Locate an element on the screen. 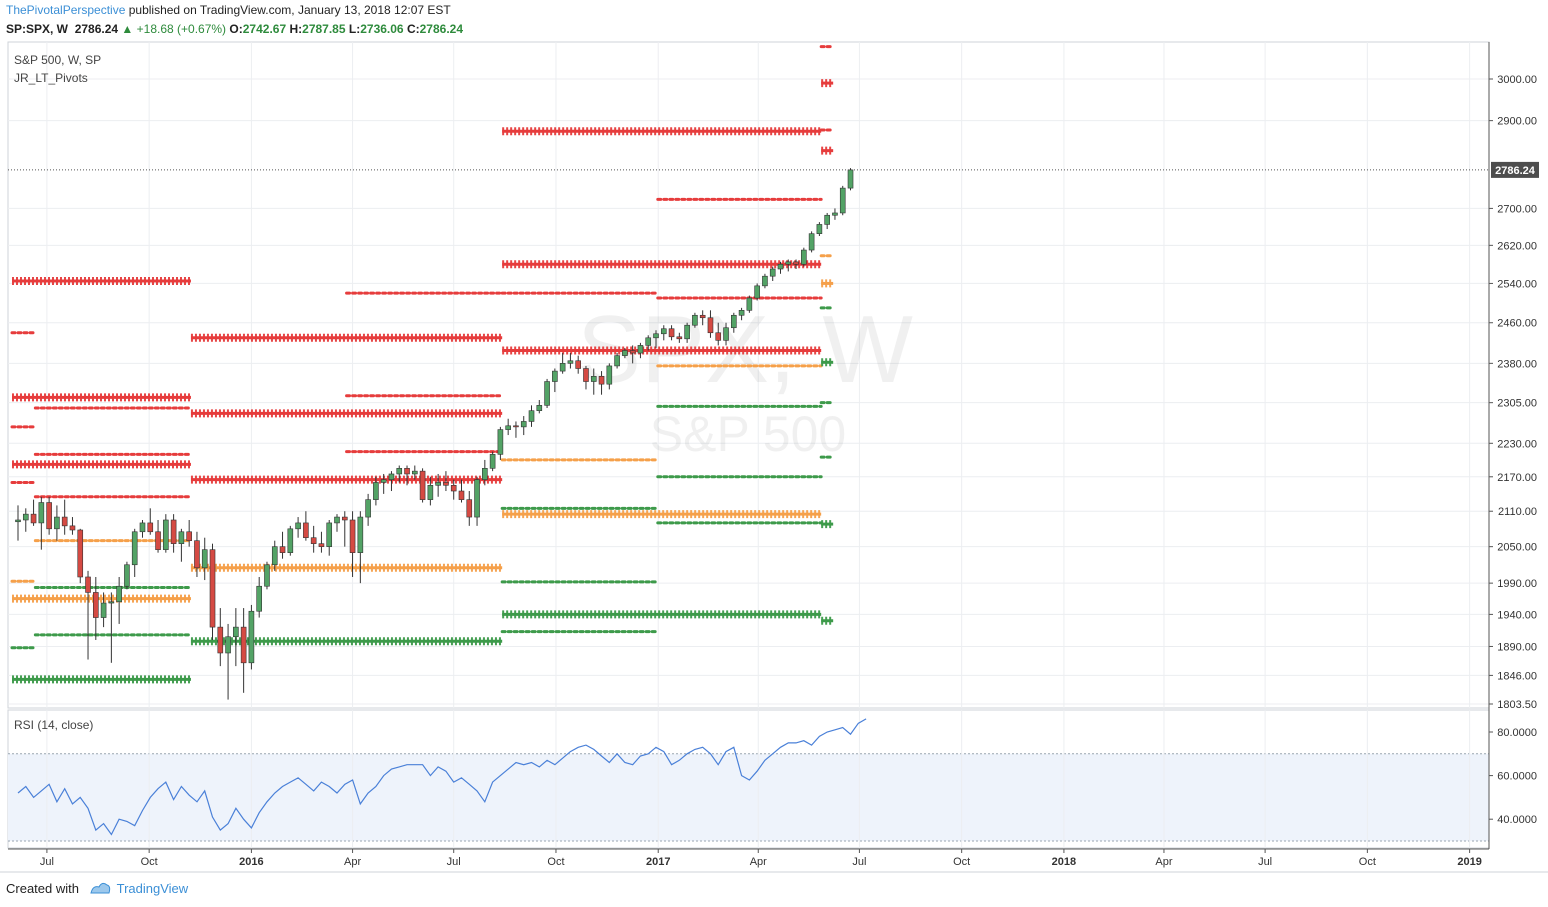 The width and height of the screenshot is (1548, 907). current-price-tag is located at coordinates (1515, 169).